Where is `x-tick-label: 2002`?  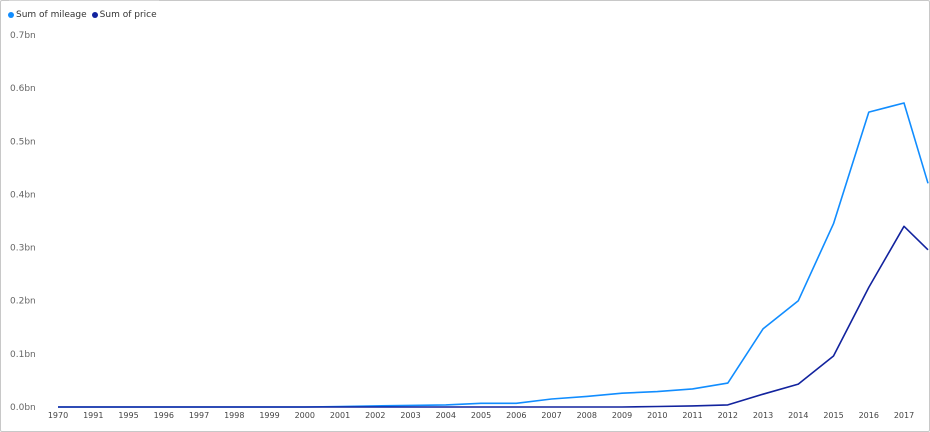 x-tick-label: 2002 is located at coordinates (375, 415).